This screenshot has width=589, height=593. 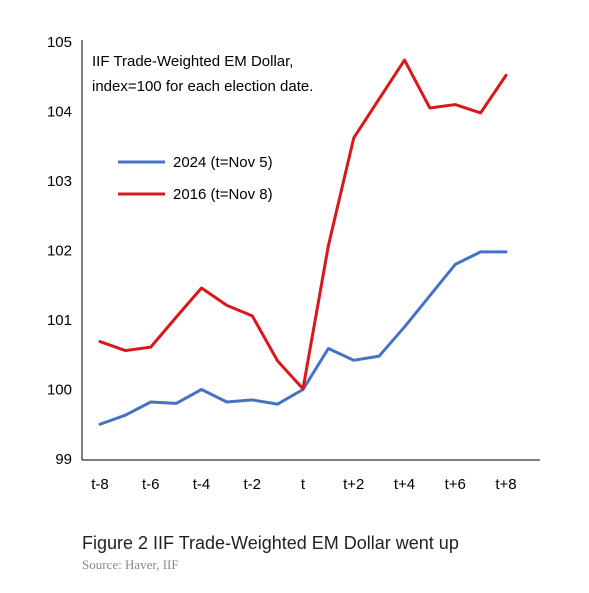 I want to click on y-tick-labels: 99 100 101 102 103 104 105, so click(x=59, y=251).